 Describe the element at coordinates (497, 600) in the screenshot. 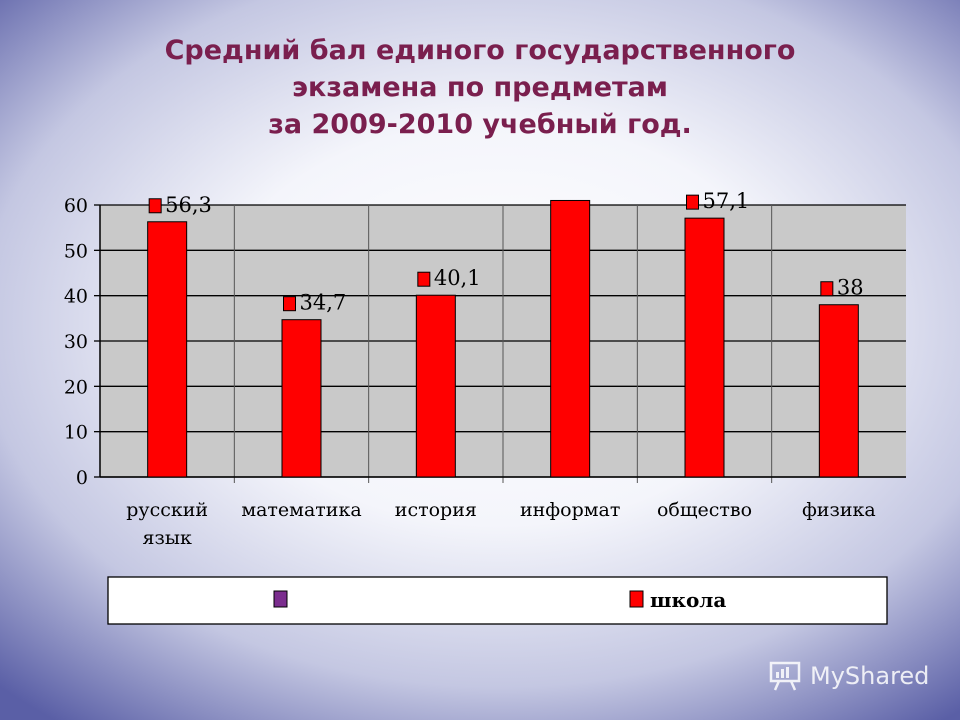

I see `legend` at that location.